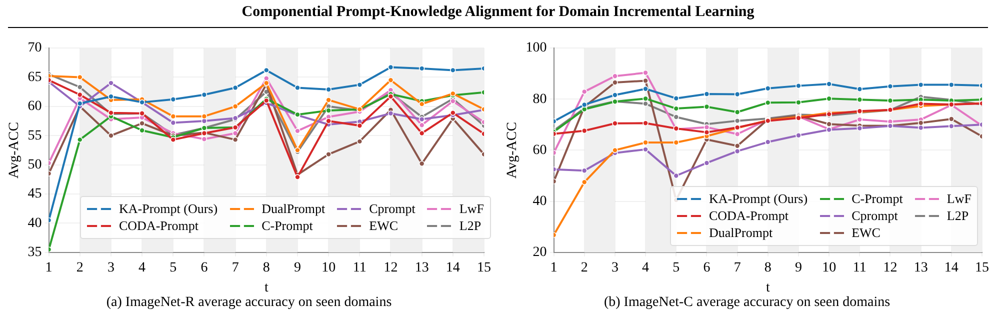 Image resolution: width=996 pixels, height=322 pixels. What do you see at coordinates (539, 252) in the screenshot?
I see `y-tick-label: 20` at bounding box center [539, 252].